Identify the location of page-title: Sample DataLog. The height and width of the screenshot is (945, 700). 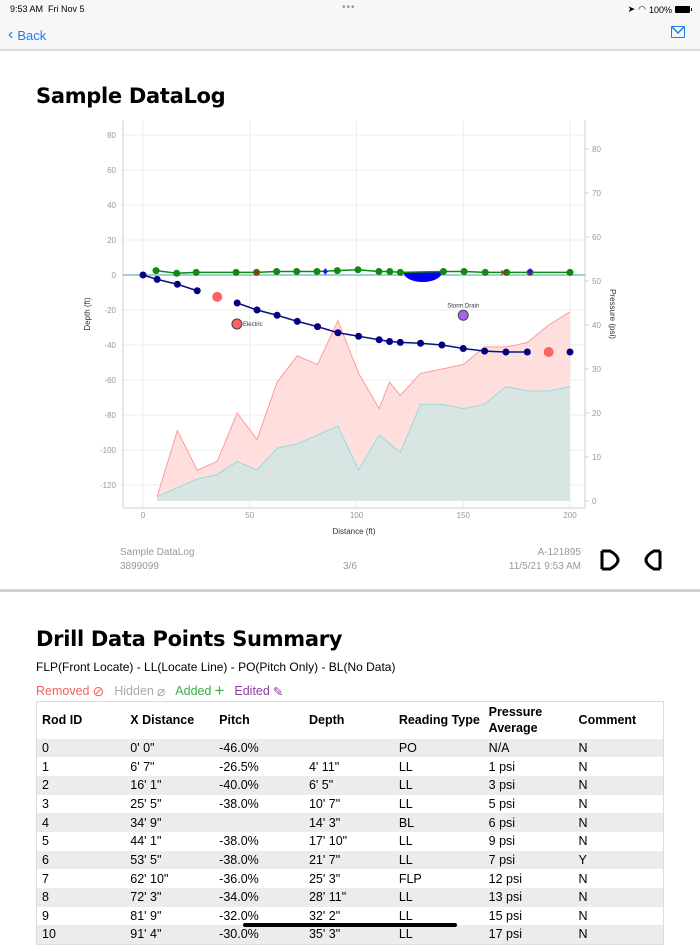
(131, 96).